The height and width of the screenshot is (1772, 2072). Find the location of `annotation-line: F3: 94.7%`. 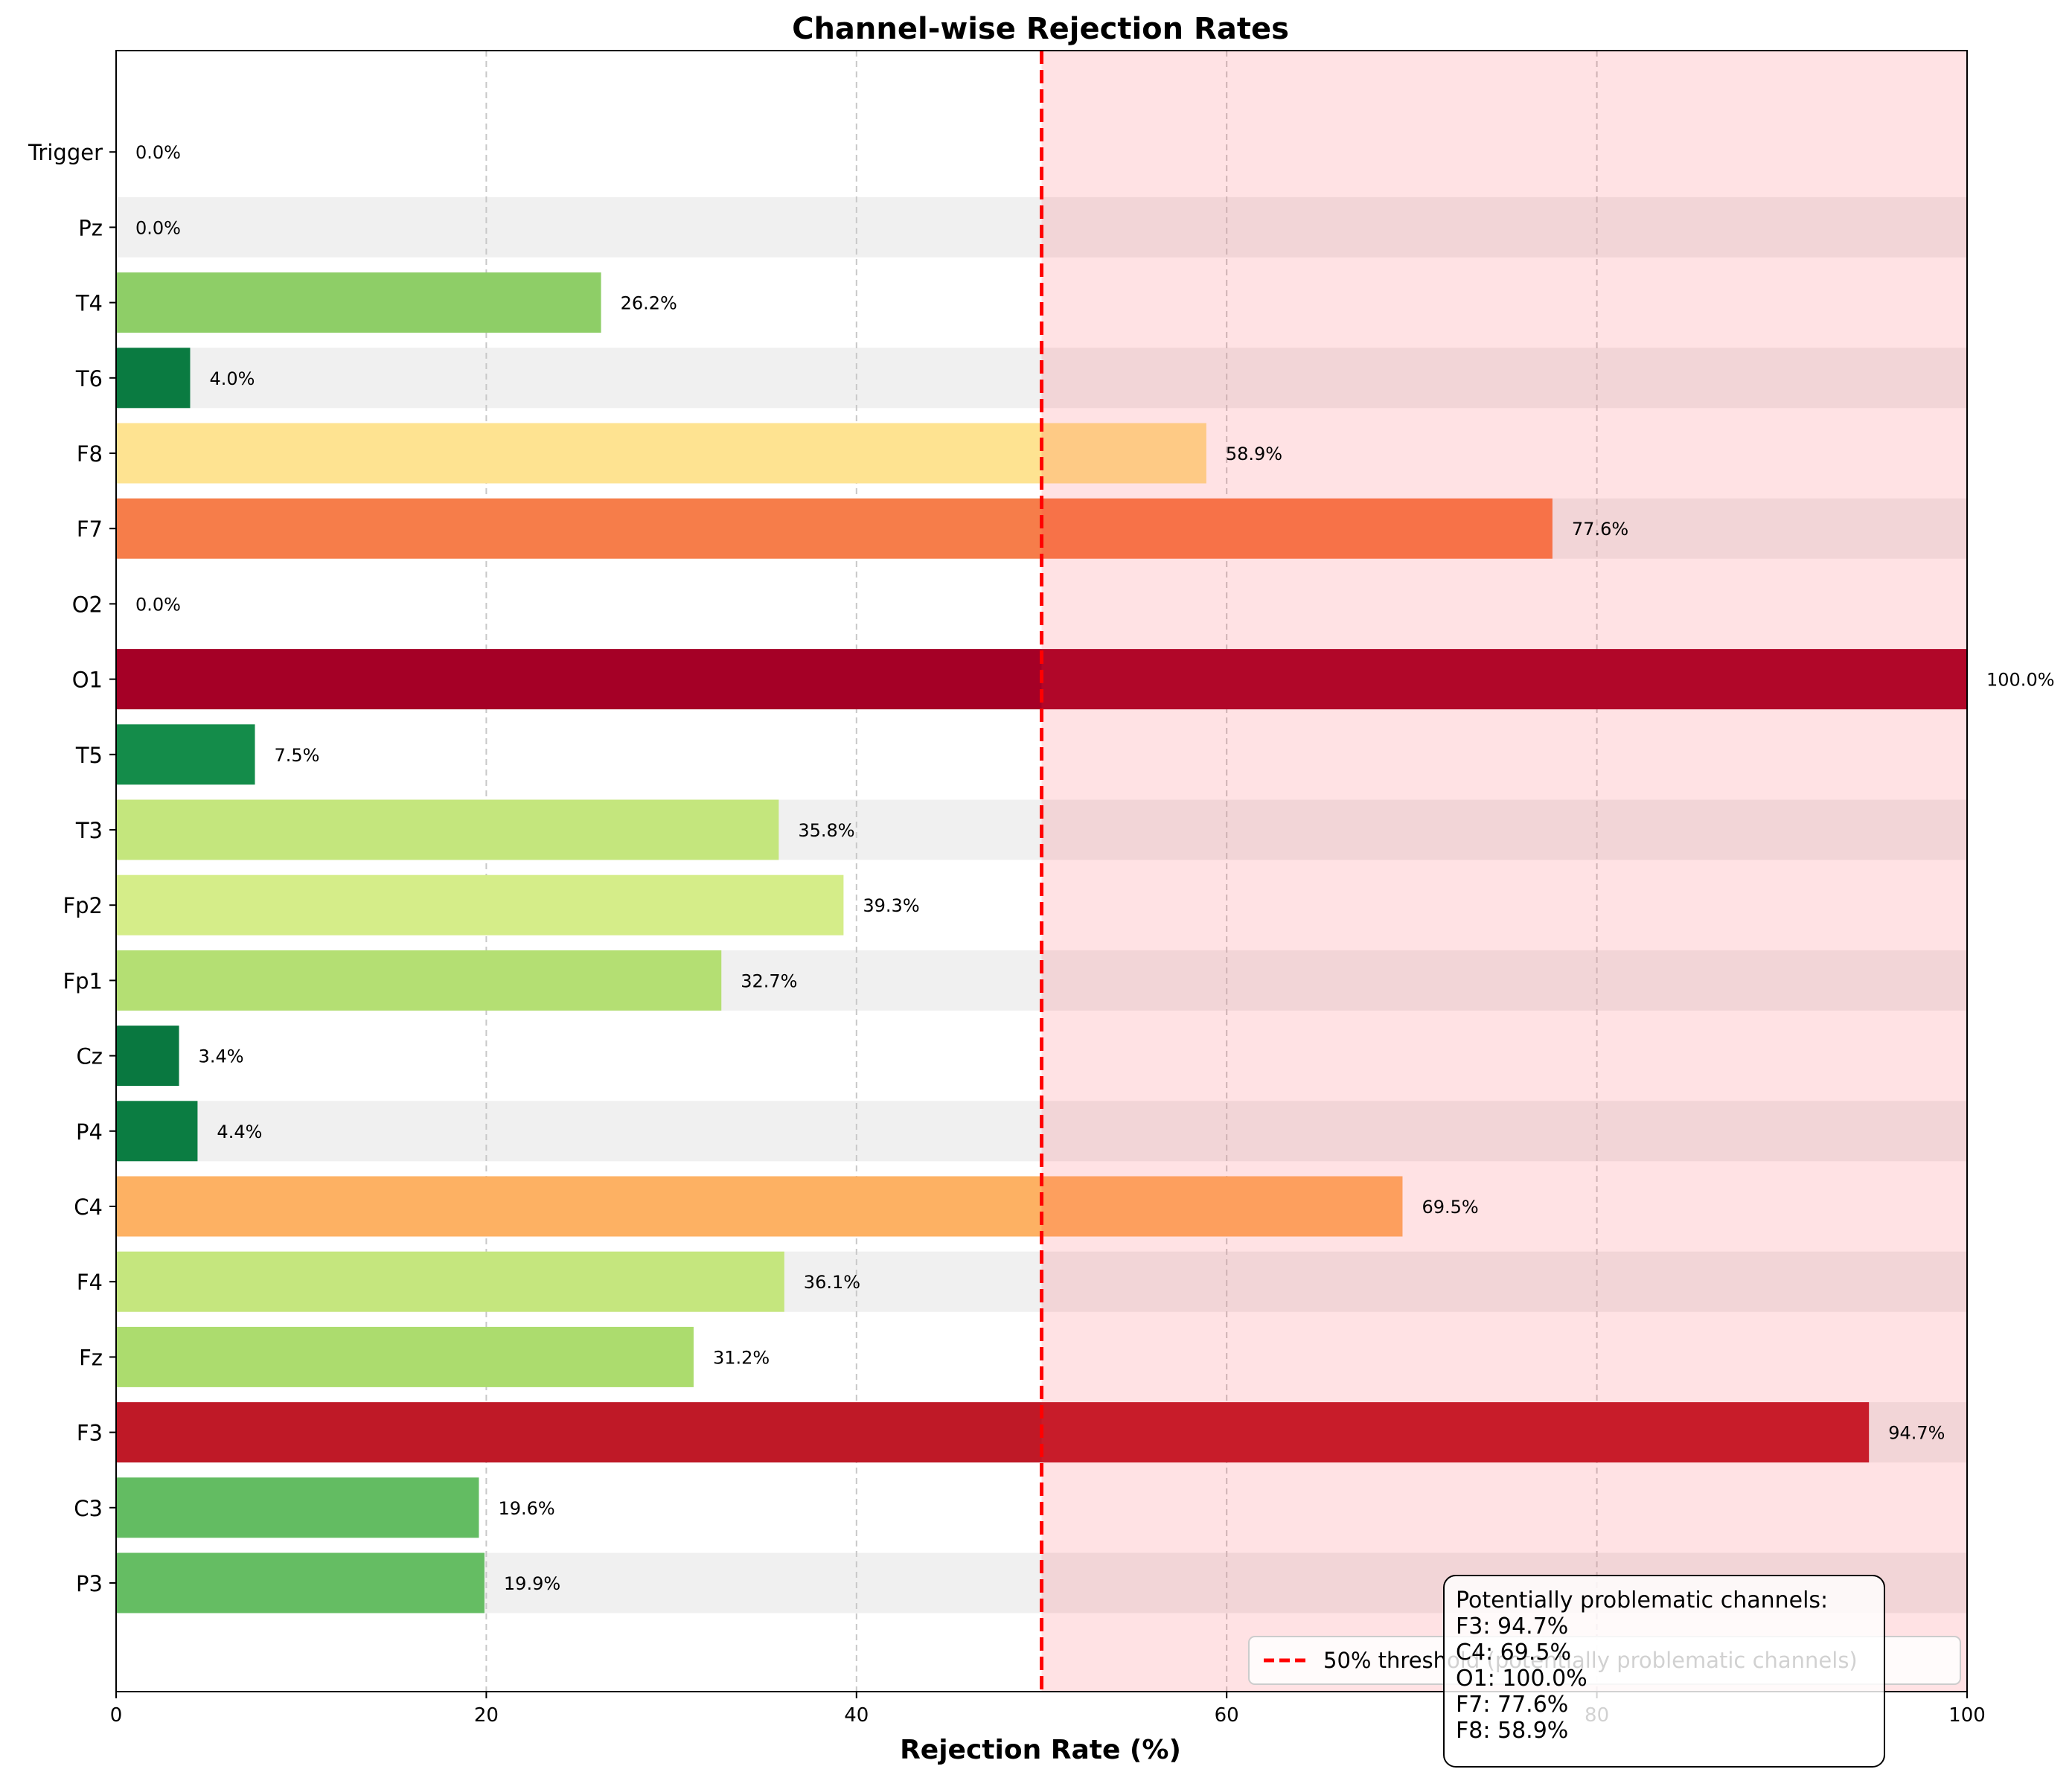

annotation-line: F3: 94.7% is located at coordinates (1512, 1626).